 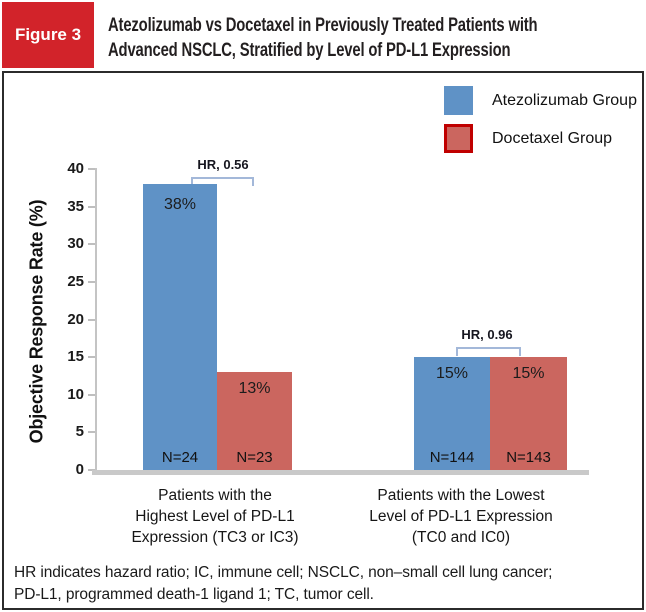 What do you see at coordinates (180, 457) in the screenshot?
I see `bar-n-label: N=24` at bounding box center [180, 457].